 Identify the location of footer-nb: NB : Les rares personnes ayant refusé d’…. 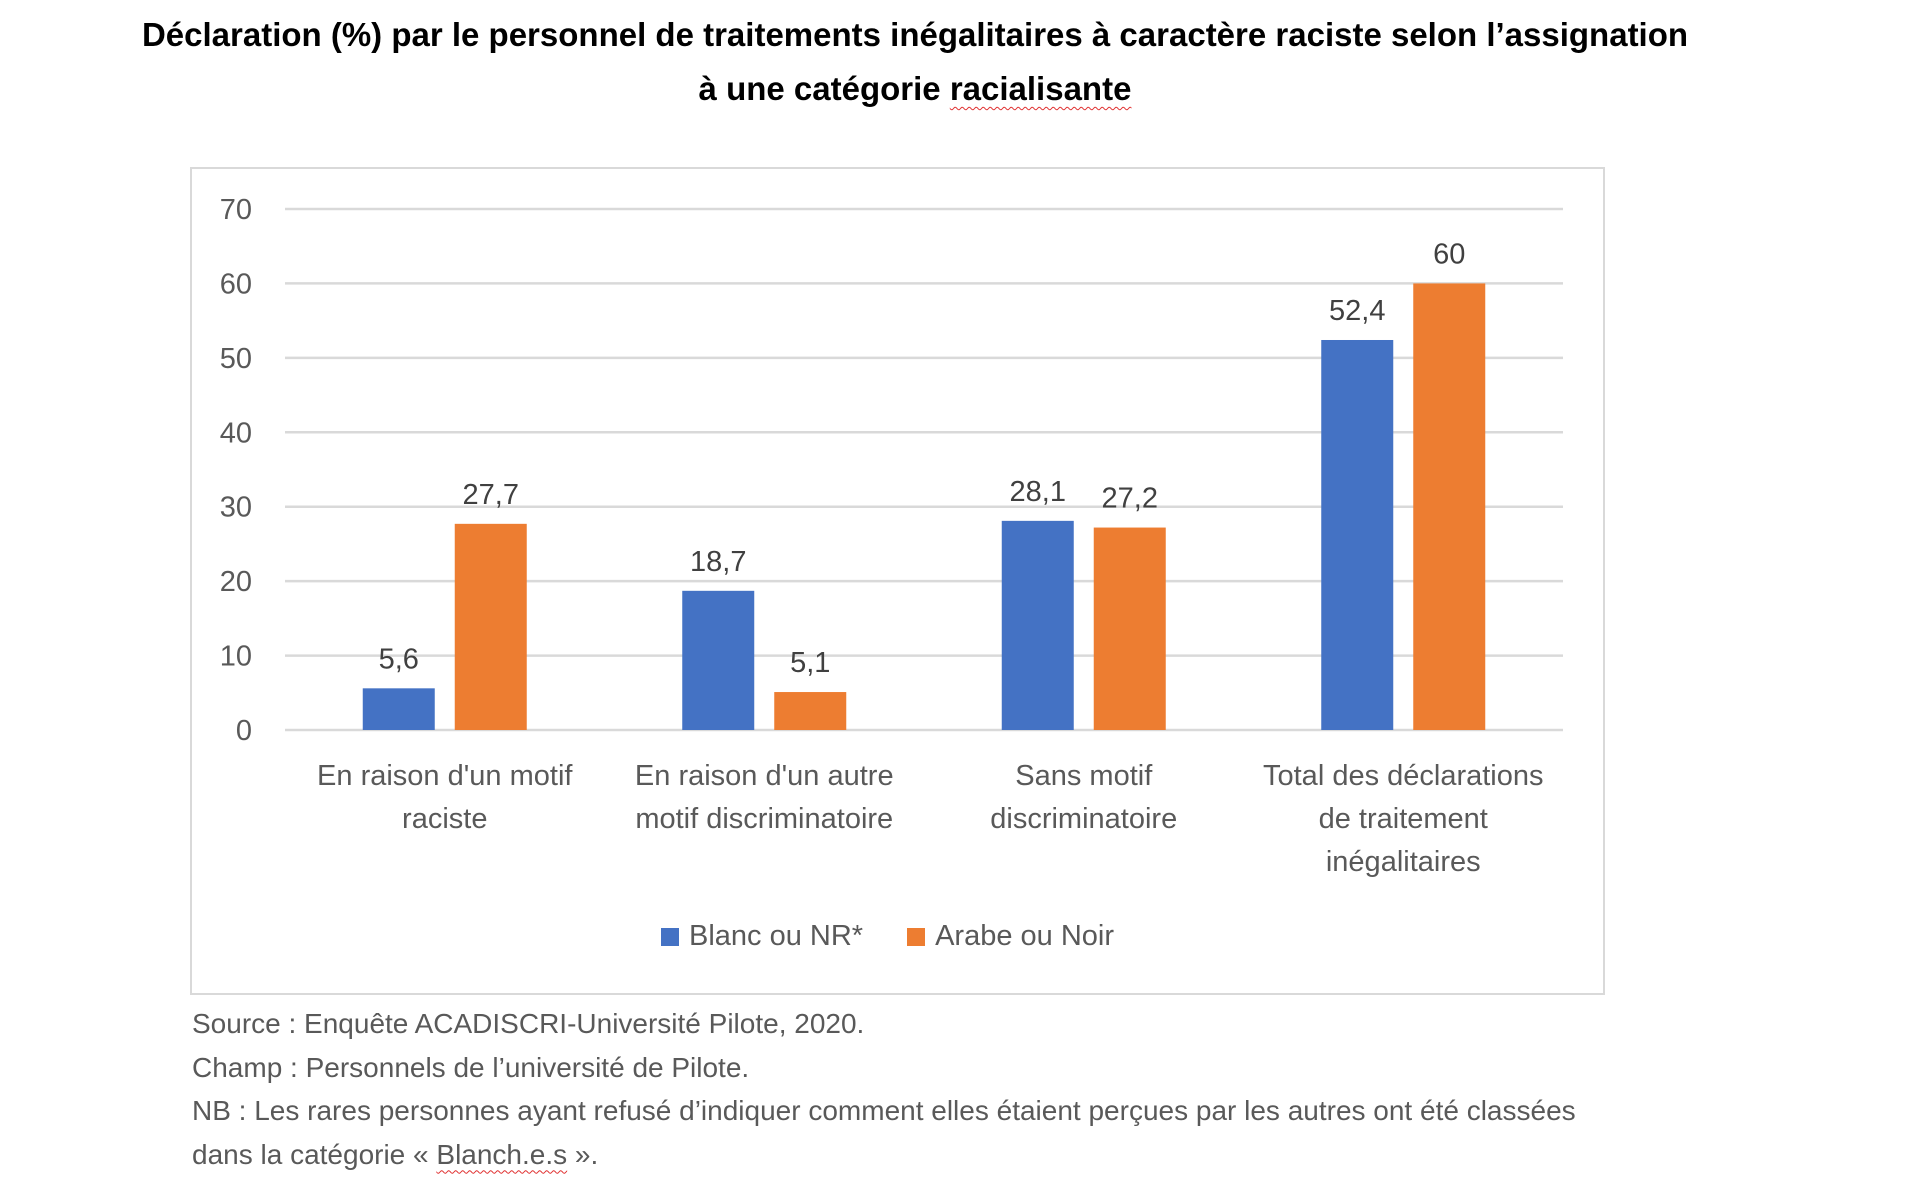
(884, 1110).